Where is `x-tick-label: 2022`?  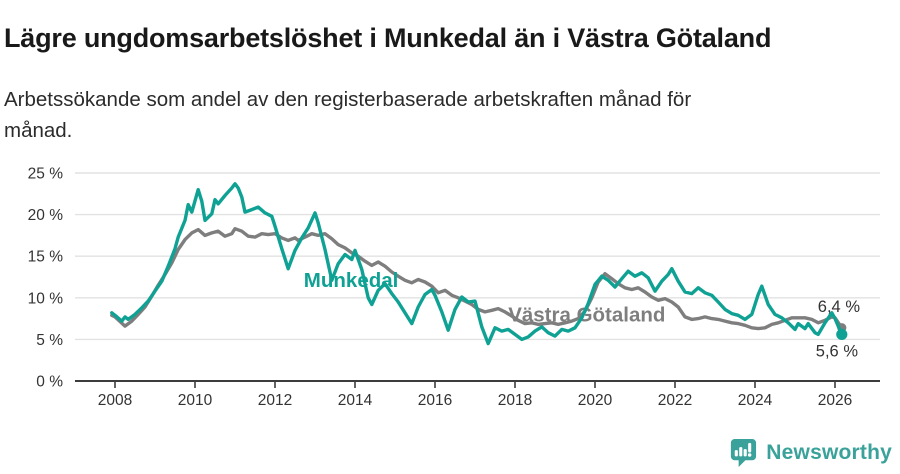 x-tick-label: 2022 is located at coordinates (675, 400).